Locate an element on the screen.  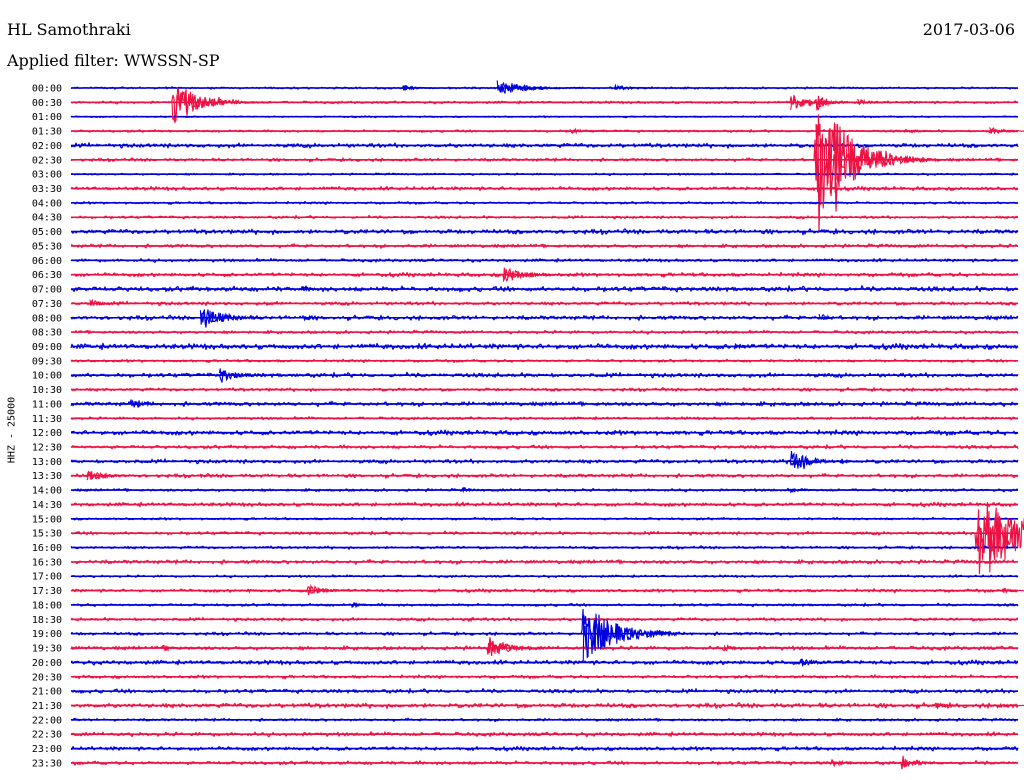
row-label-0630: 06:30 is located at coordinates (47, 275).